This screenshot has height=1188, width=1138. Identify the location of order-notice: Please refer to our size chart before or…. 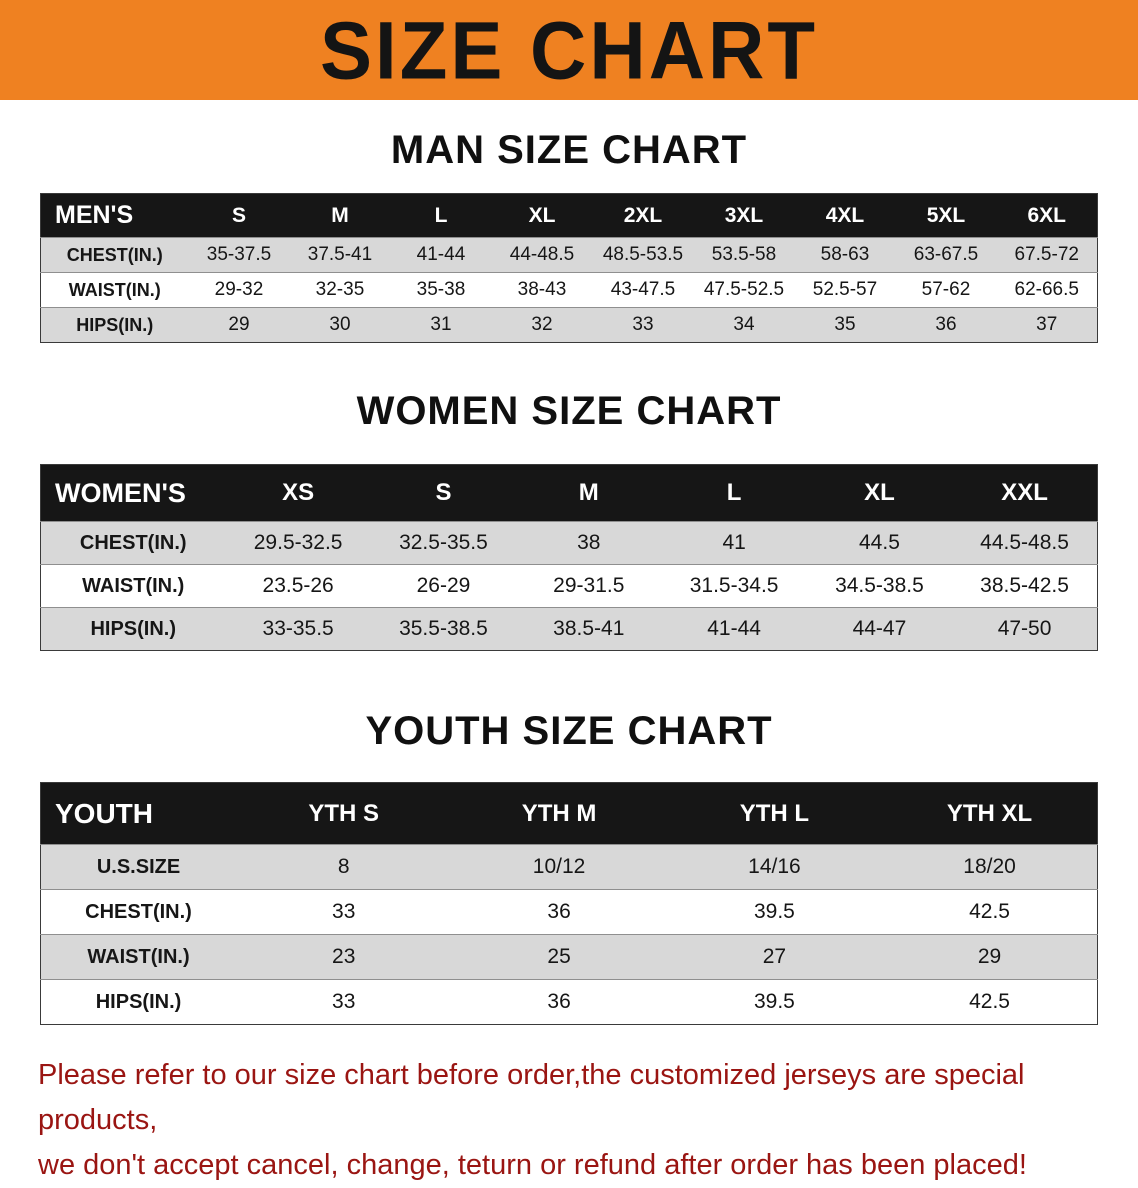
(569, 1120).